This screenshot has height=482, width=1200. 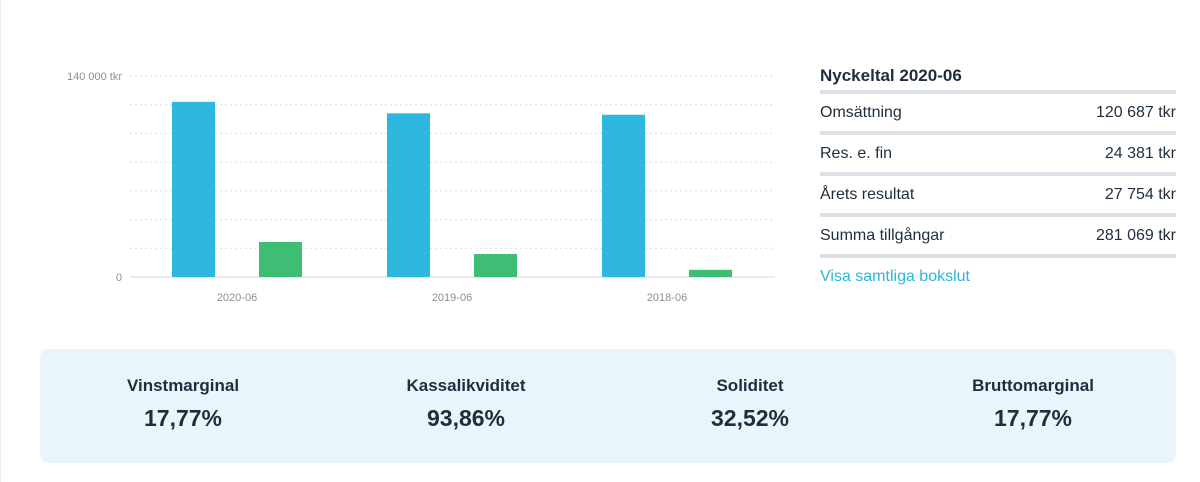 I want to click on ratio-item-kassalikviditet: Kassalikviditet 93,86%, so click(x=466, y=404).